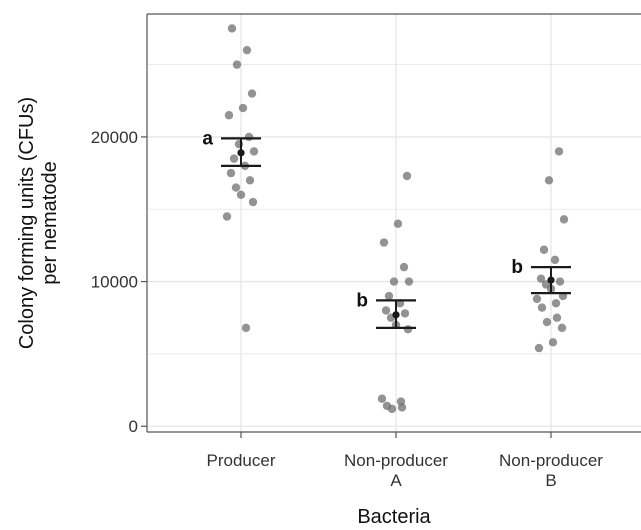 The image size is (641, 530). What do you see at coordinates (394, 517) in the screenshot?
I see `x-axis-title: Bacteria` at bounding box center [394, 517].